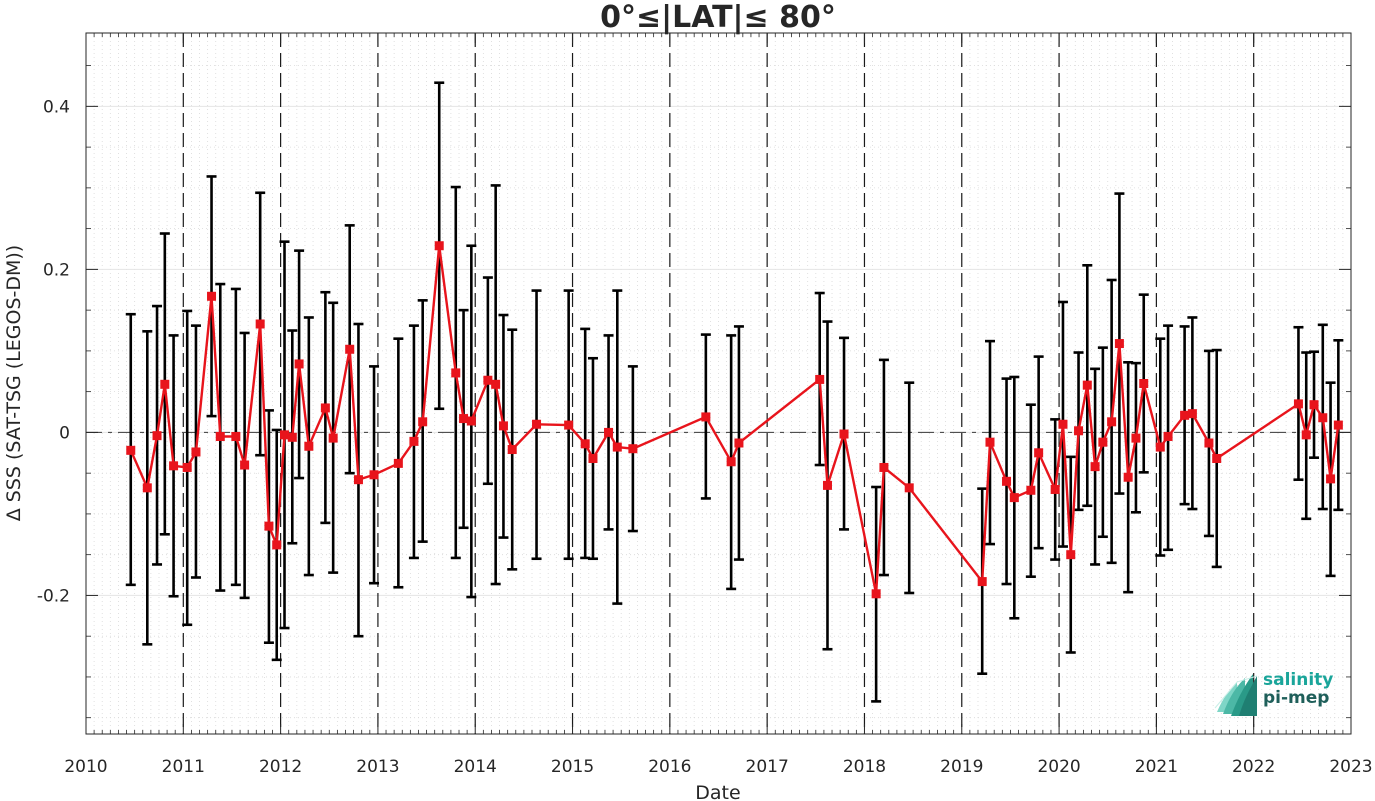 The height and width of the screenshot is (801, 1375). Describe the element at coordinates (1298, 680) in the screenshot. I see `logo-text-salinity: salinity` at that location.